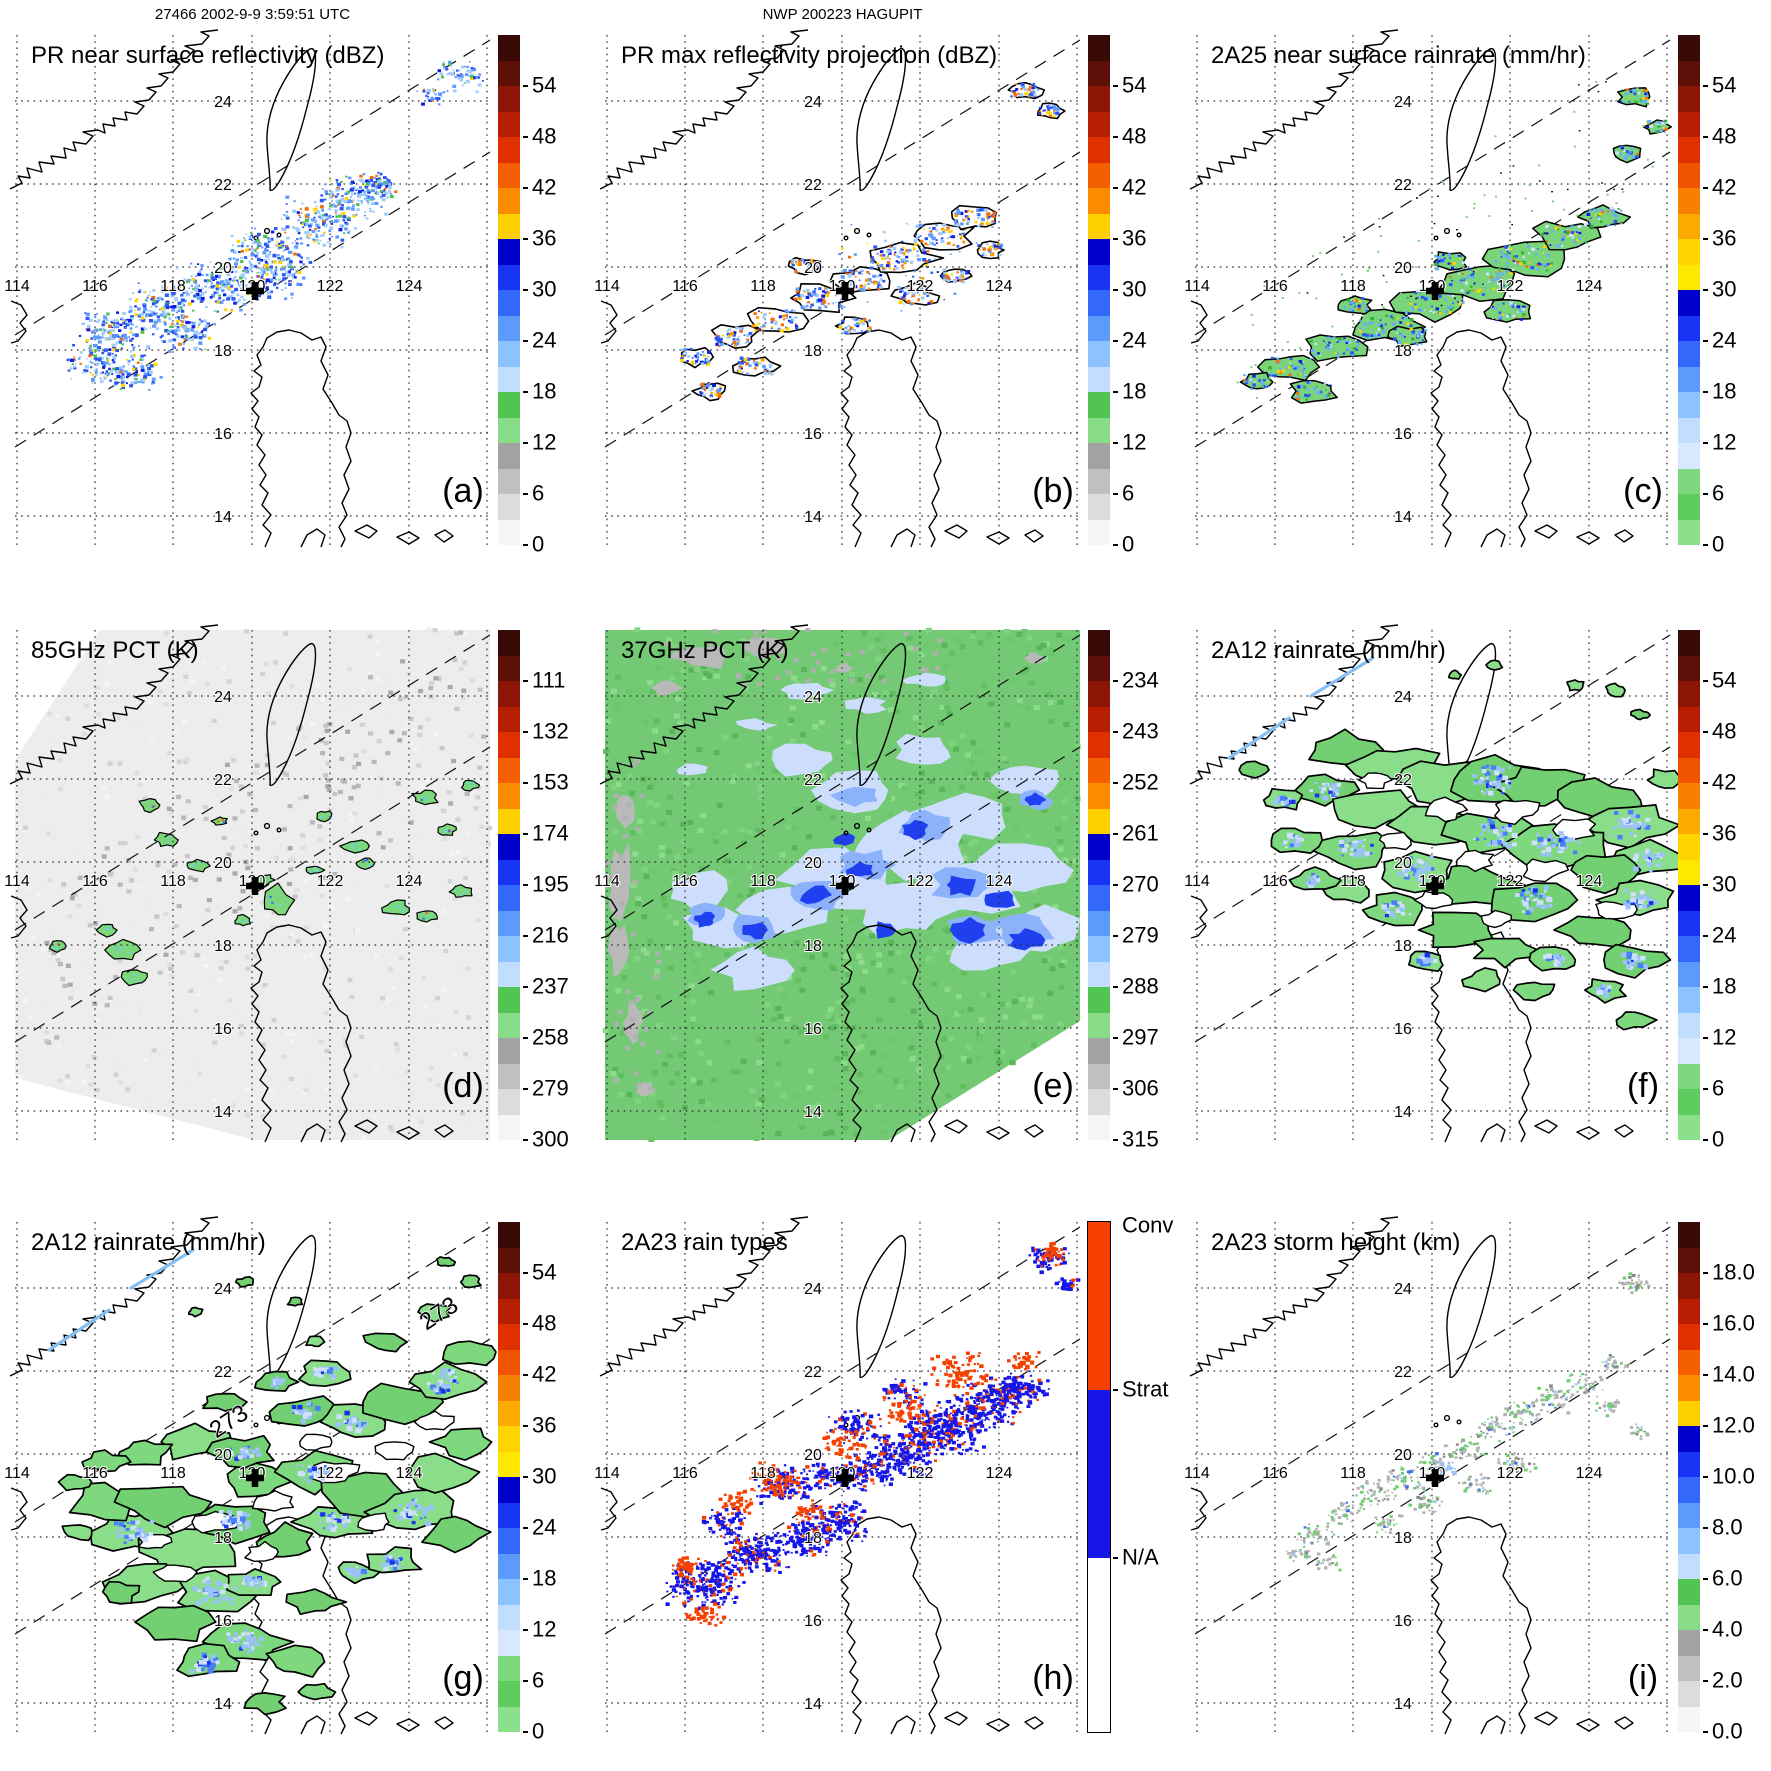  What do you see at coordinates (550, 782) in the screenshot?
I see `colorbar-label: 153` at bounding box center [550, 782].